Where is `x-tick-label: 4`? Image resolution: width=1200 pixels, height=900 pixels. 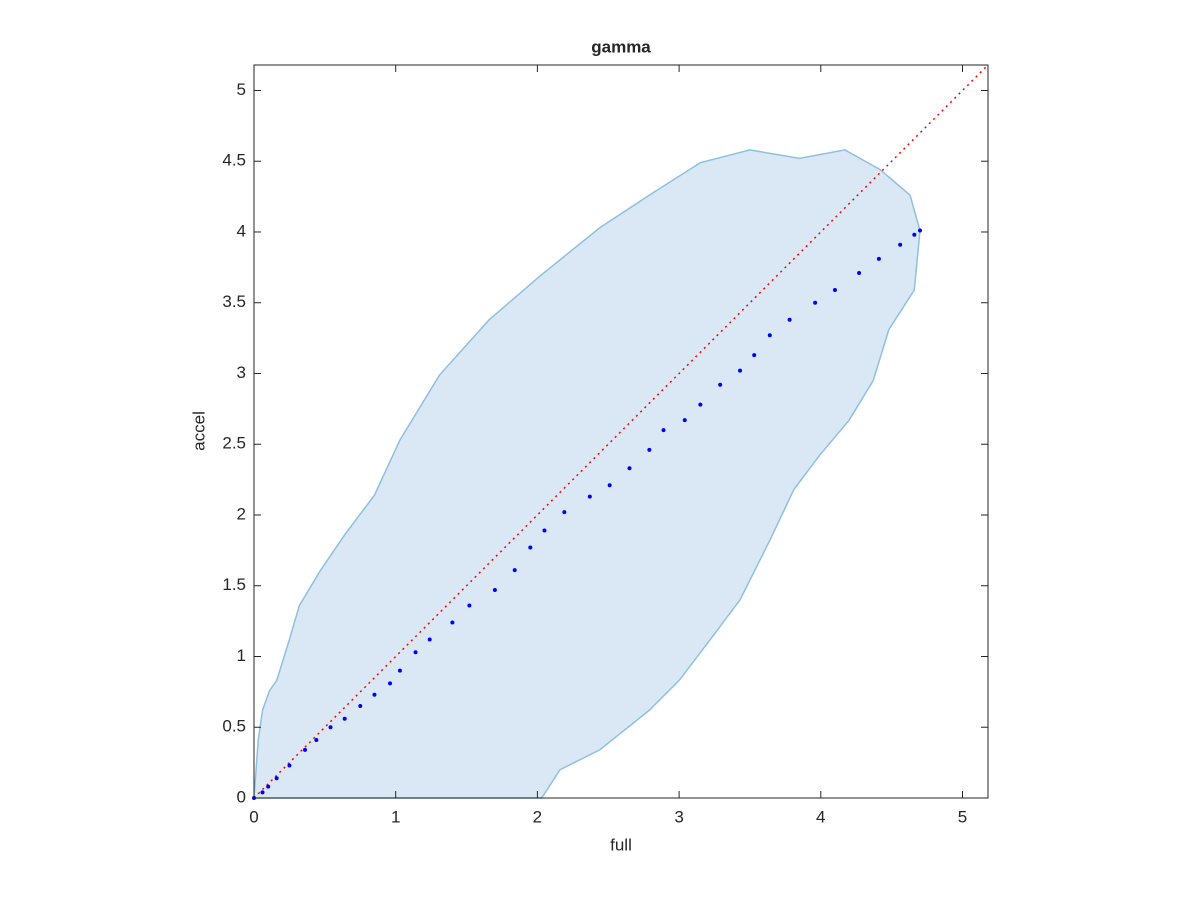
x-tick-label: 4 is located at coordinates (820, 816).